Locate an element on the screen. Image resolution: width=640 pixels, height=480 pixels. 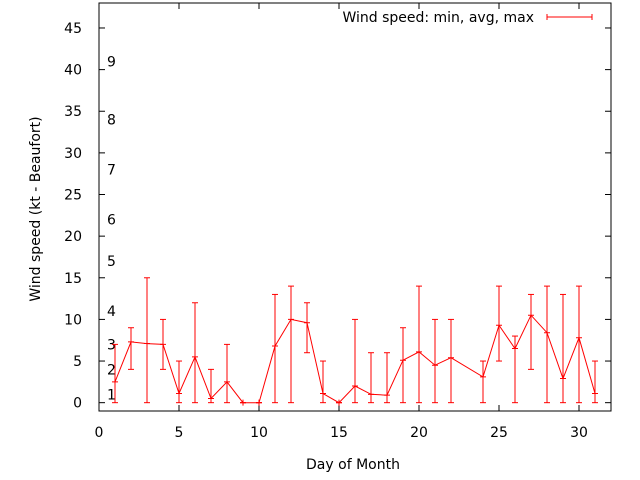
beaufort-label-9: 9 is located at coordinates (111, 62).